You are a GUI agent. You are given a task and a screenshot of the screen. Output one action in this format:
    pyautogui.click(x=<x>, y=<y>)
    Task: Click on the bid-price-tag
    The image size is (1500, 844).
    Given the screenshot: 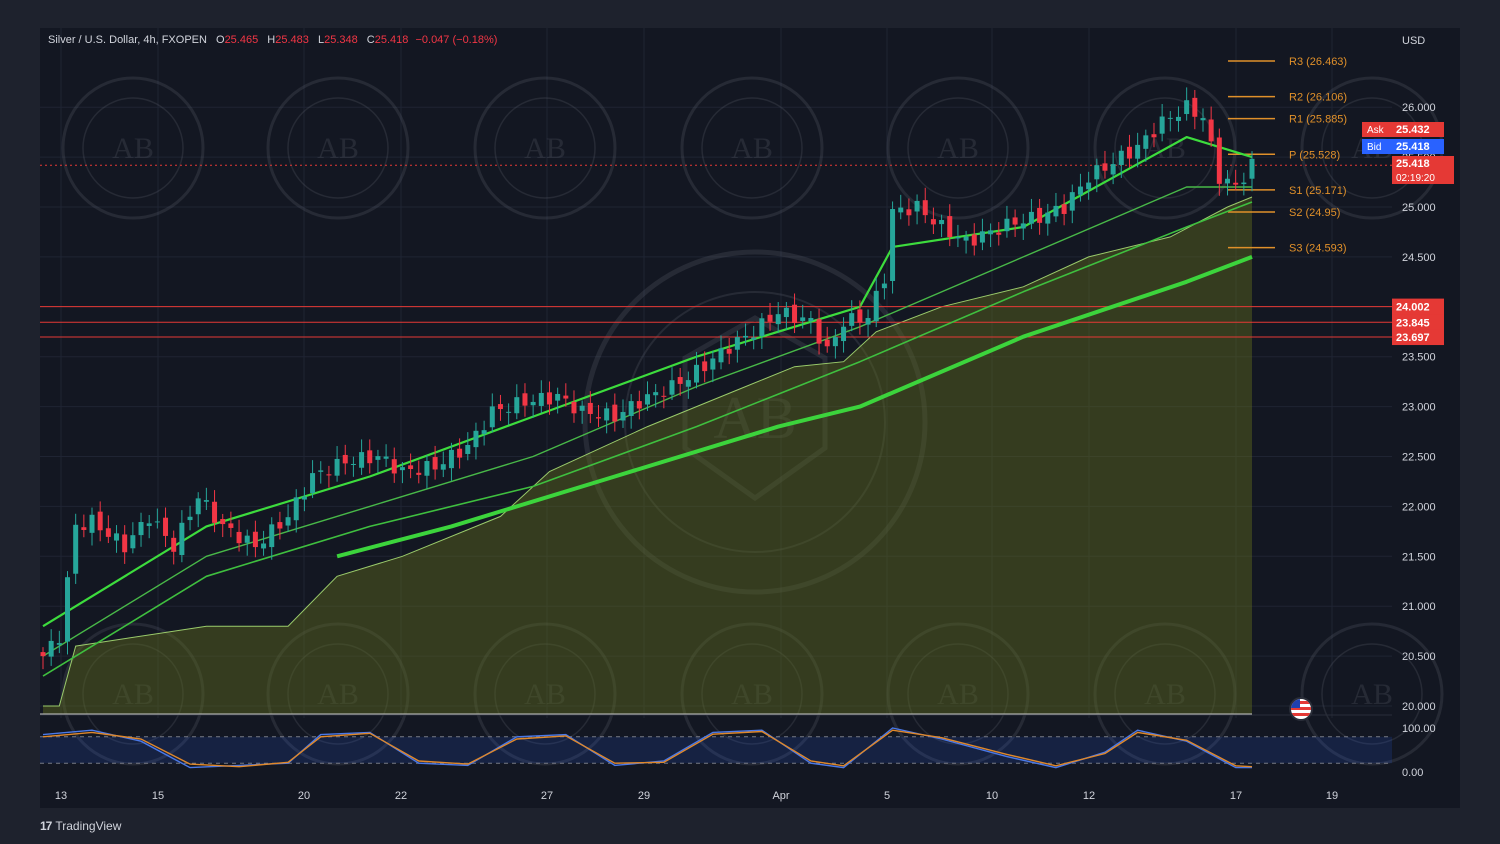 What is the action you would take?
    pyautogui.click(x=1418, y=146)
    